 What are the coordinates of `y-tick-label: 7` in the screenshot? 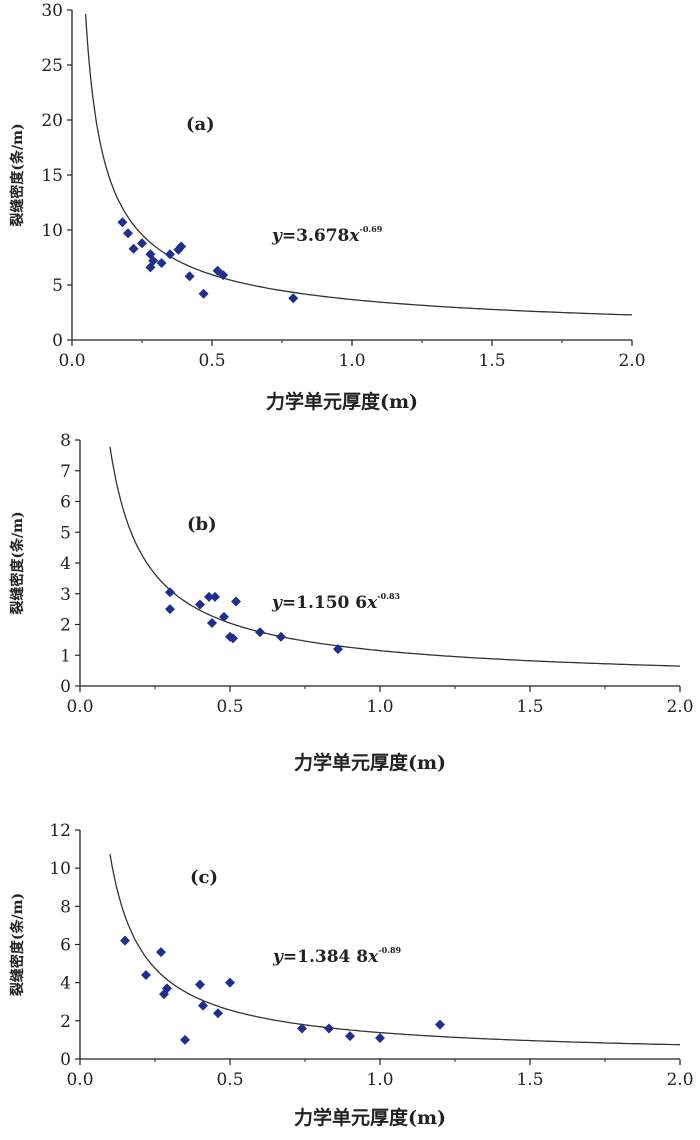 It's located at (65, 472).